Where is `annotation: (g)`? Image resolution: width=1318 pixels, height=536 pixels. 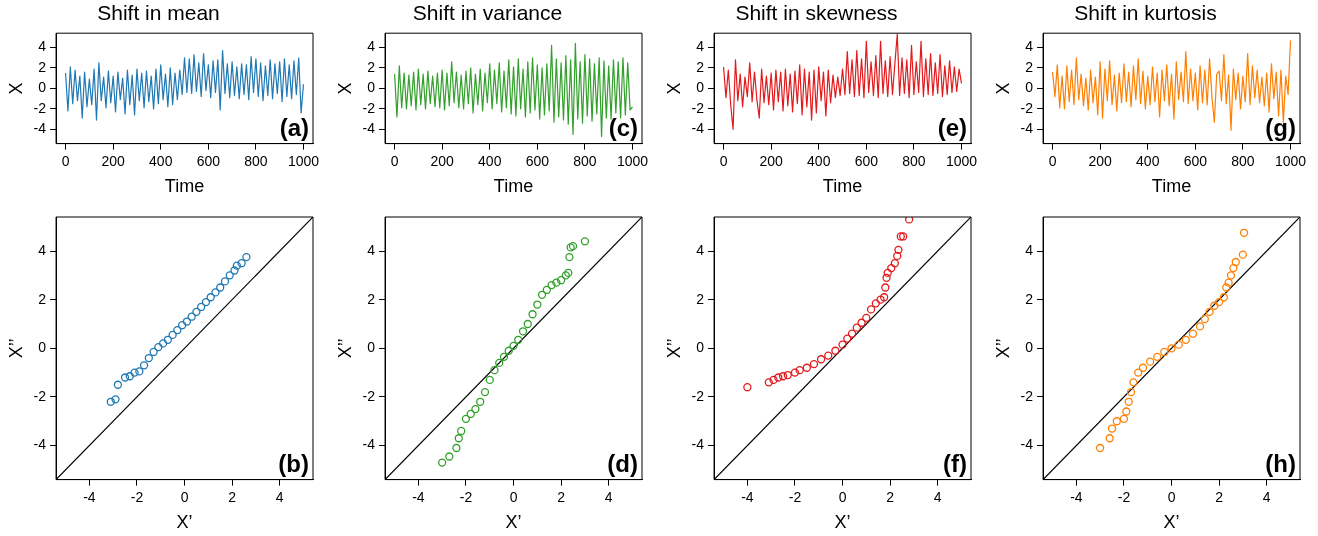 annotation: (g) is located at coordinates (1280, 128).